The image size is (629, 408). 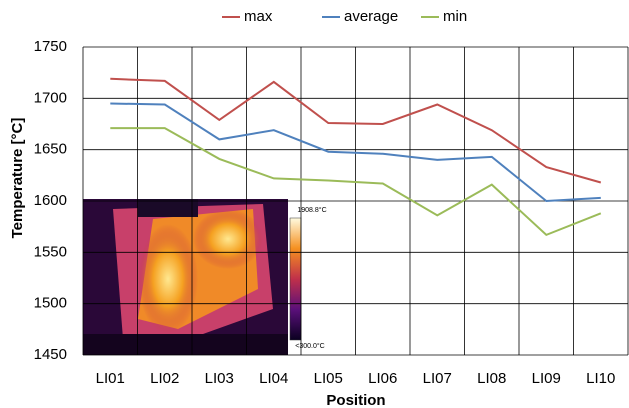 I want to click on y-tick-label: 1700, so click(x=50, y=97).